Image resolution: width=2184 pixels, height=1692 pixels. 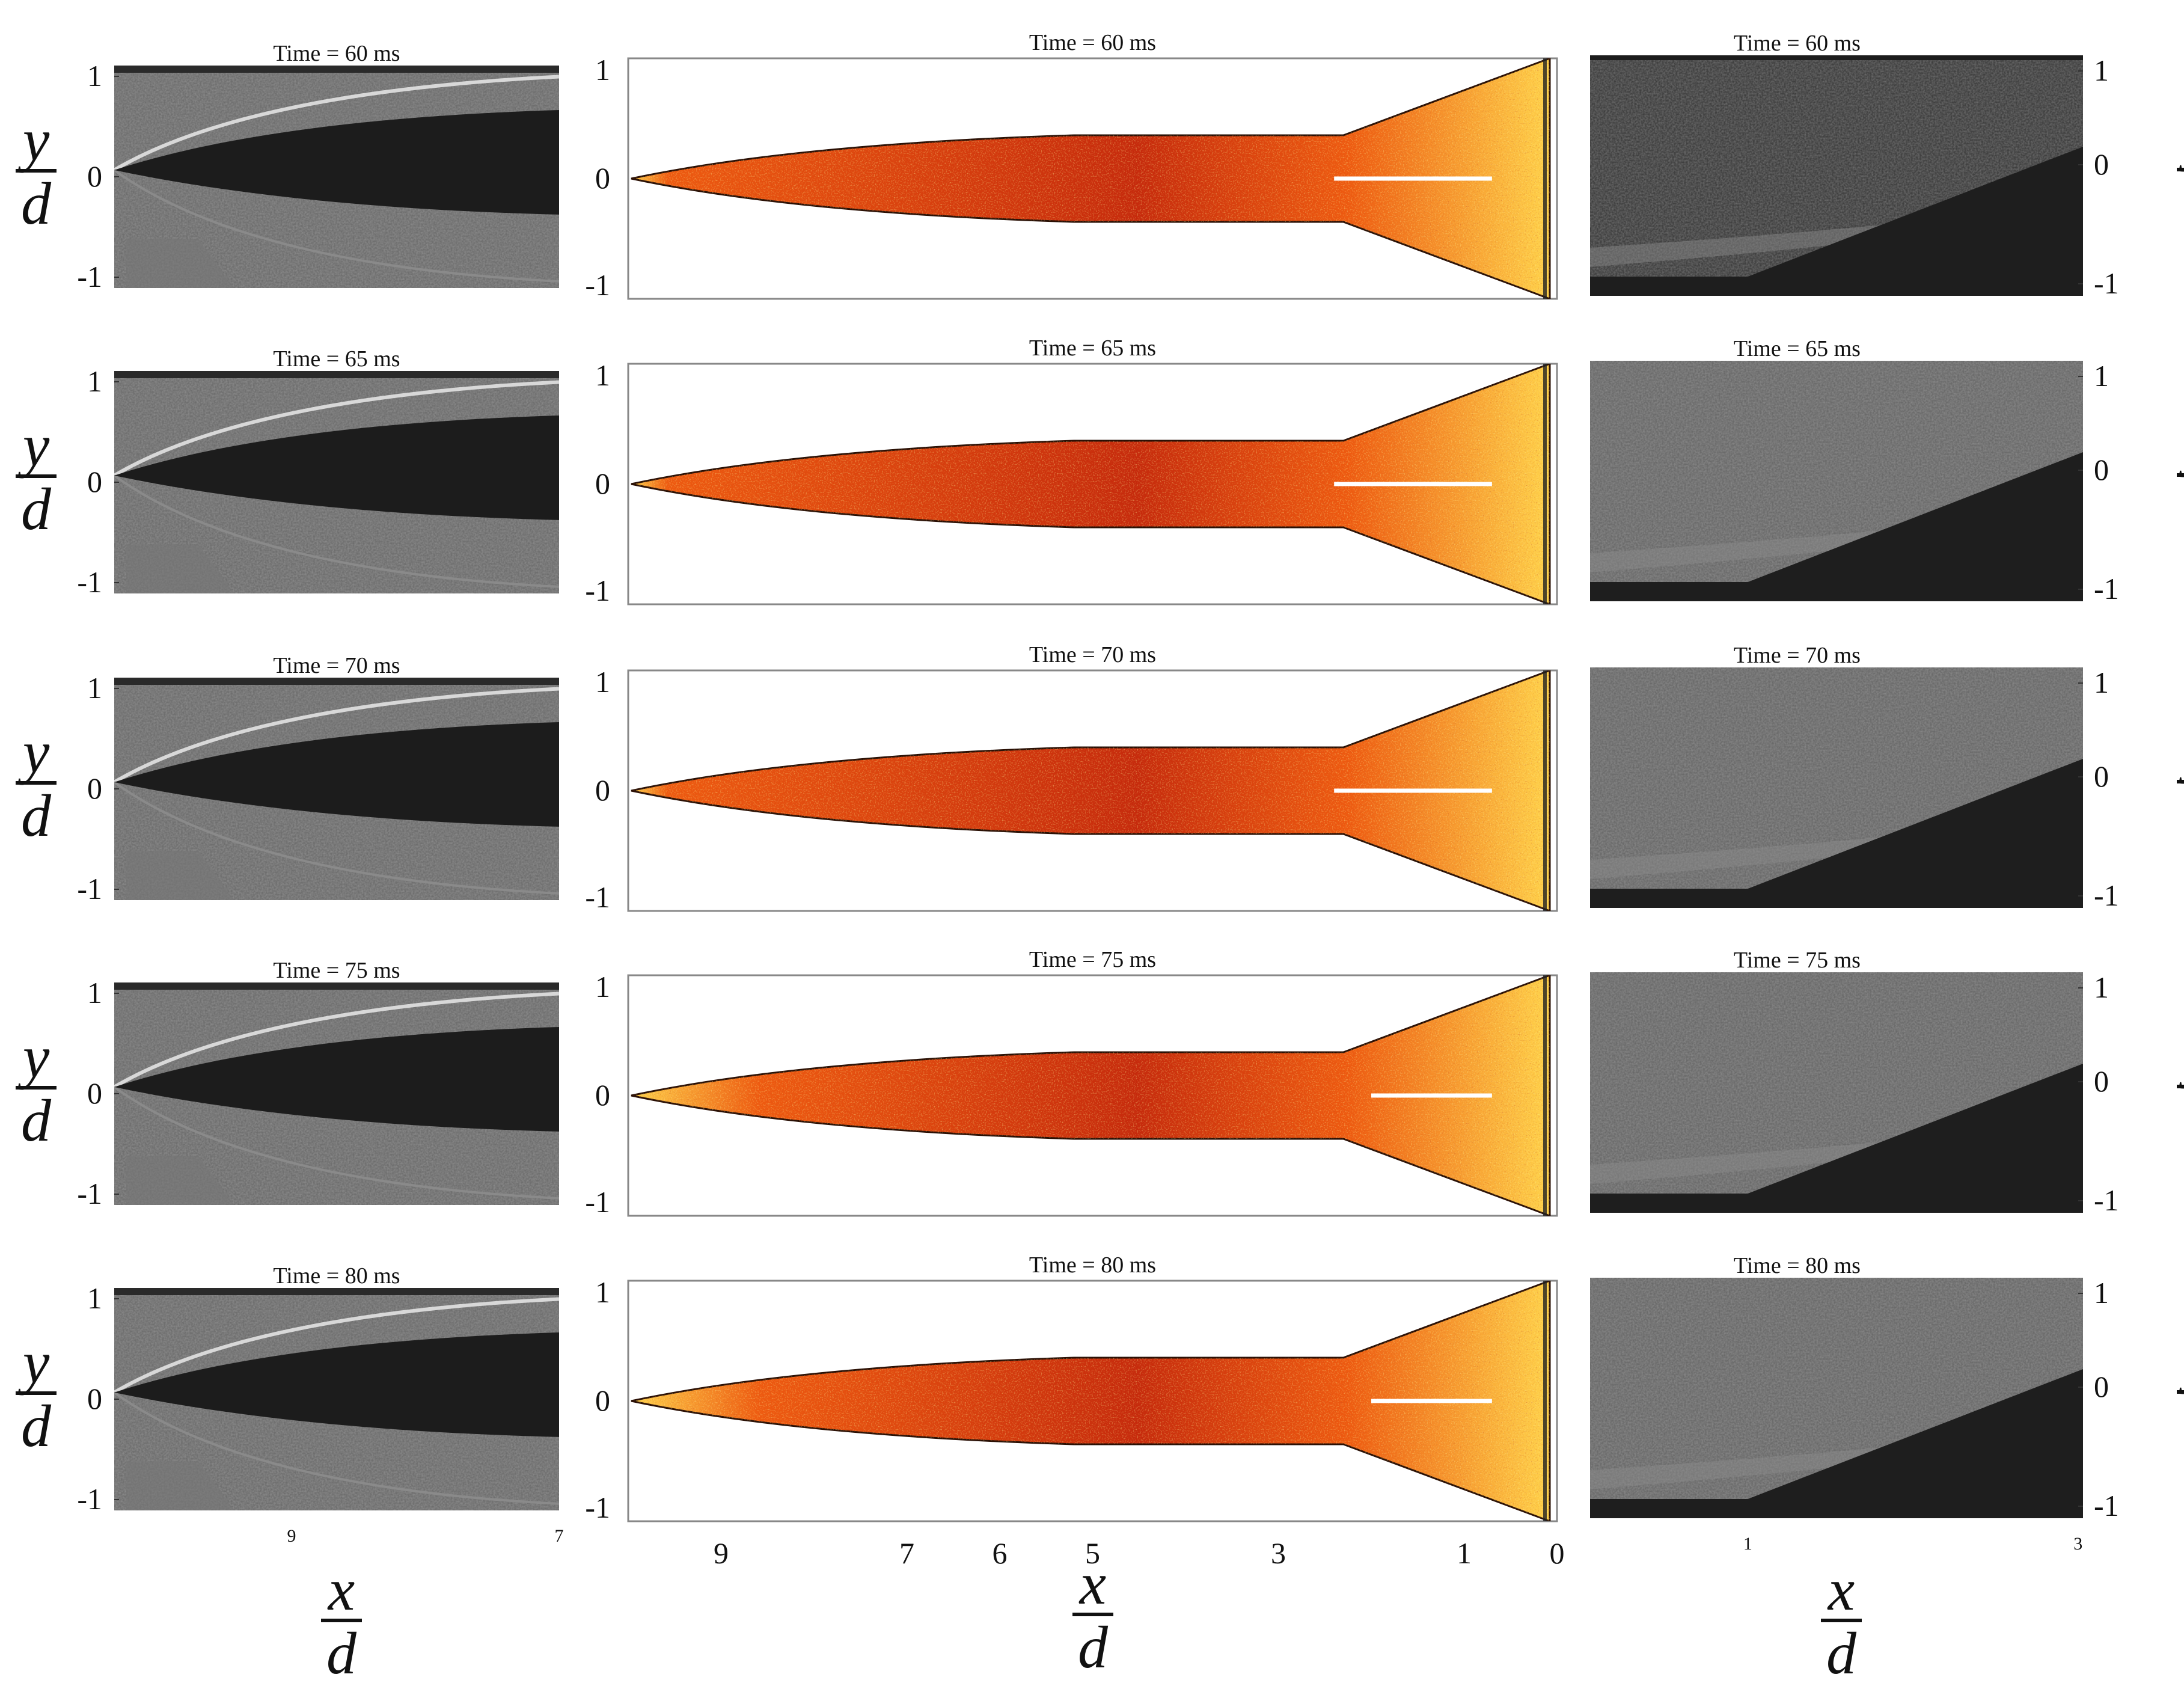 What do you see at coordinates (1072, 1083) in the screenshot?
I see `middle-panel-3: Time = 75 ms 1 0 -1` at bounding box center [1072, 1083].